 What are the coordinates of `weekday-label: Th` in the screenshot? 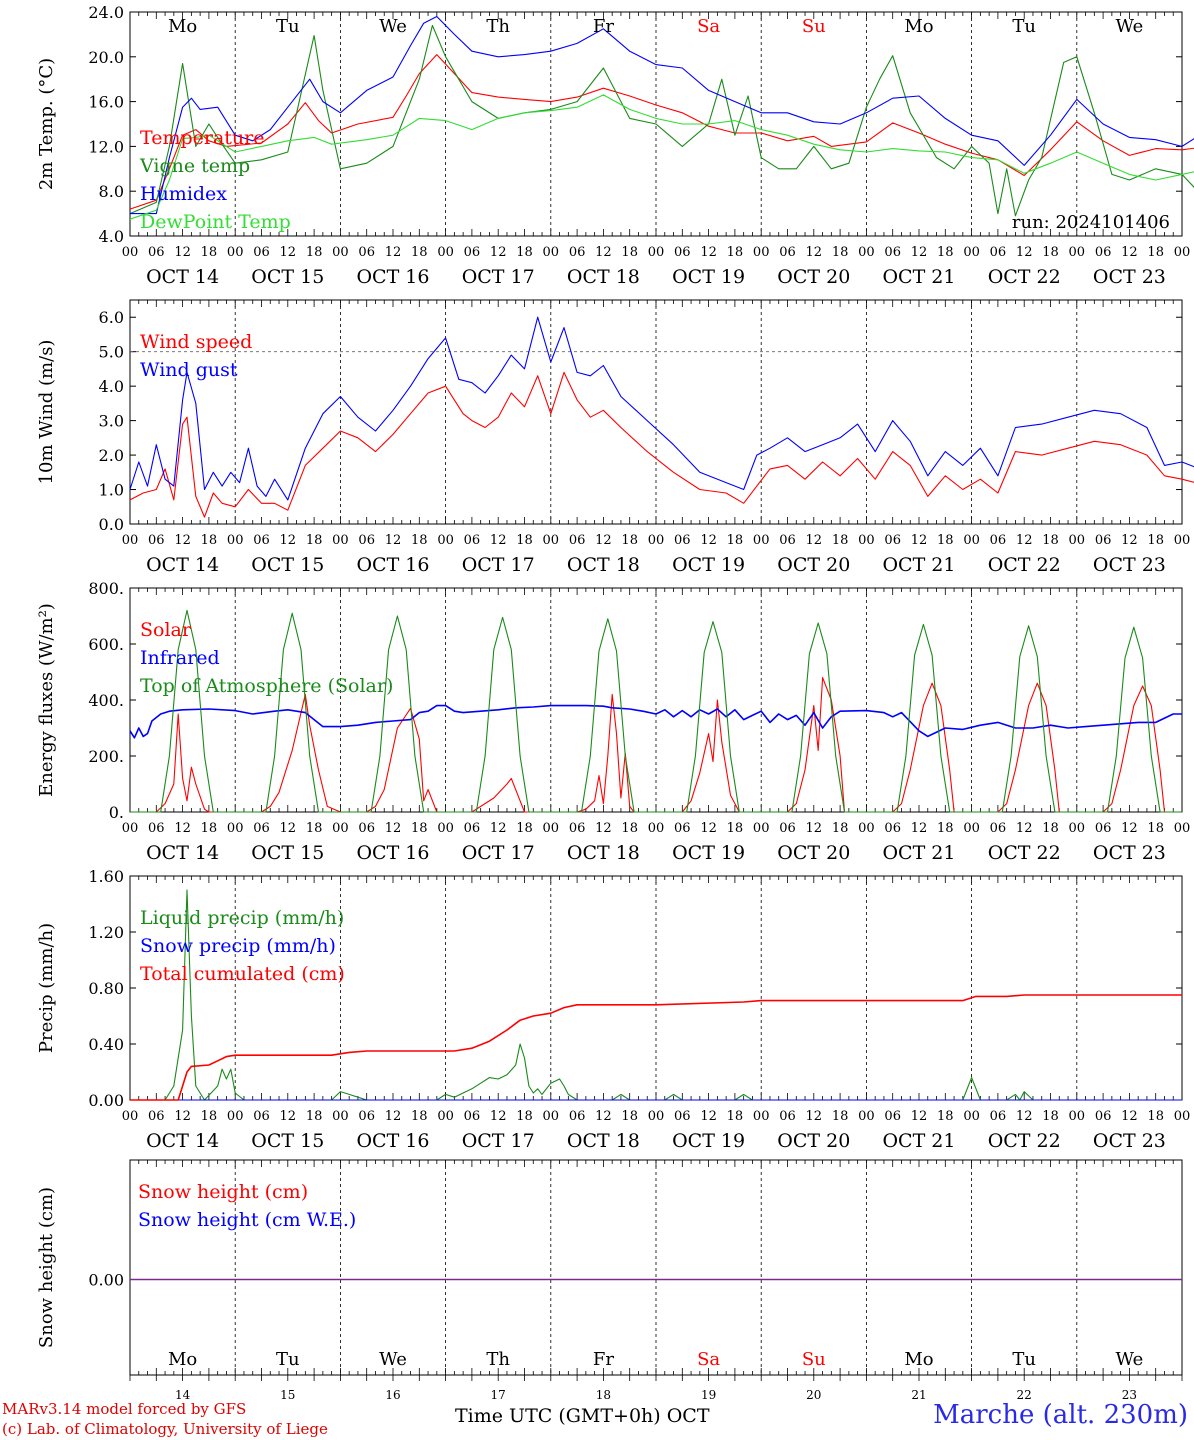 It's located at (498, 1359).